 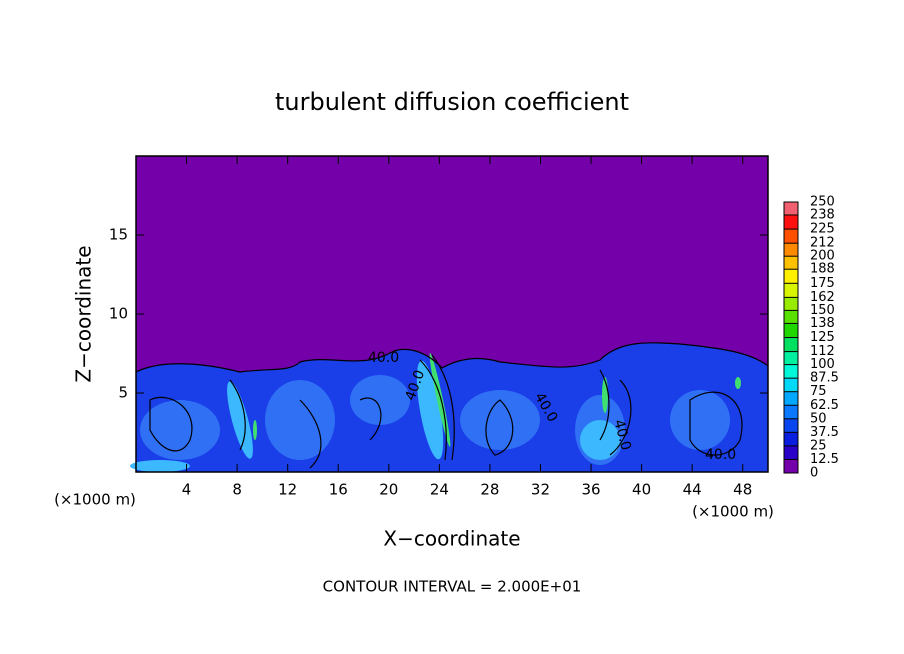 What do you see at coordinates (540, 490) in the screenshot?
I see `x-tick-label: 32` at bounding box center [540, 490].